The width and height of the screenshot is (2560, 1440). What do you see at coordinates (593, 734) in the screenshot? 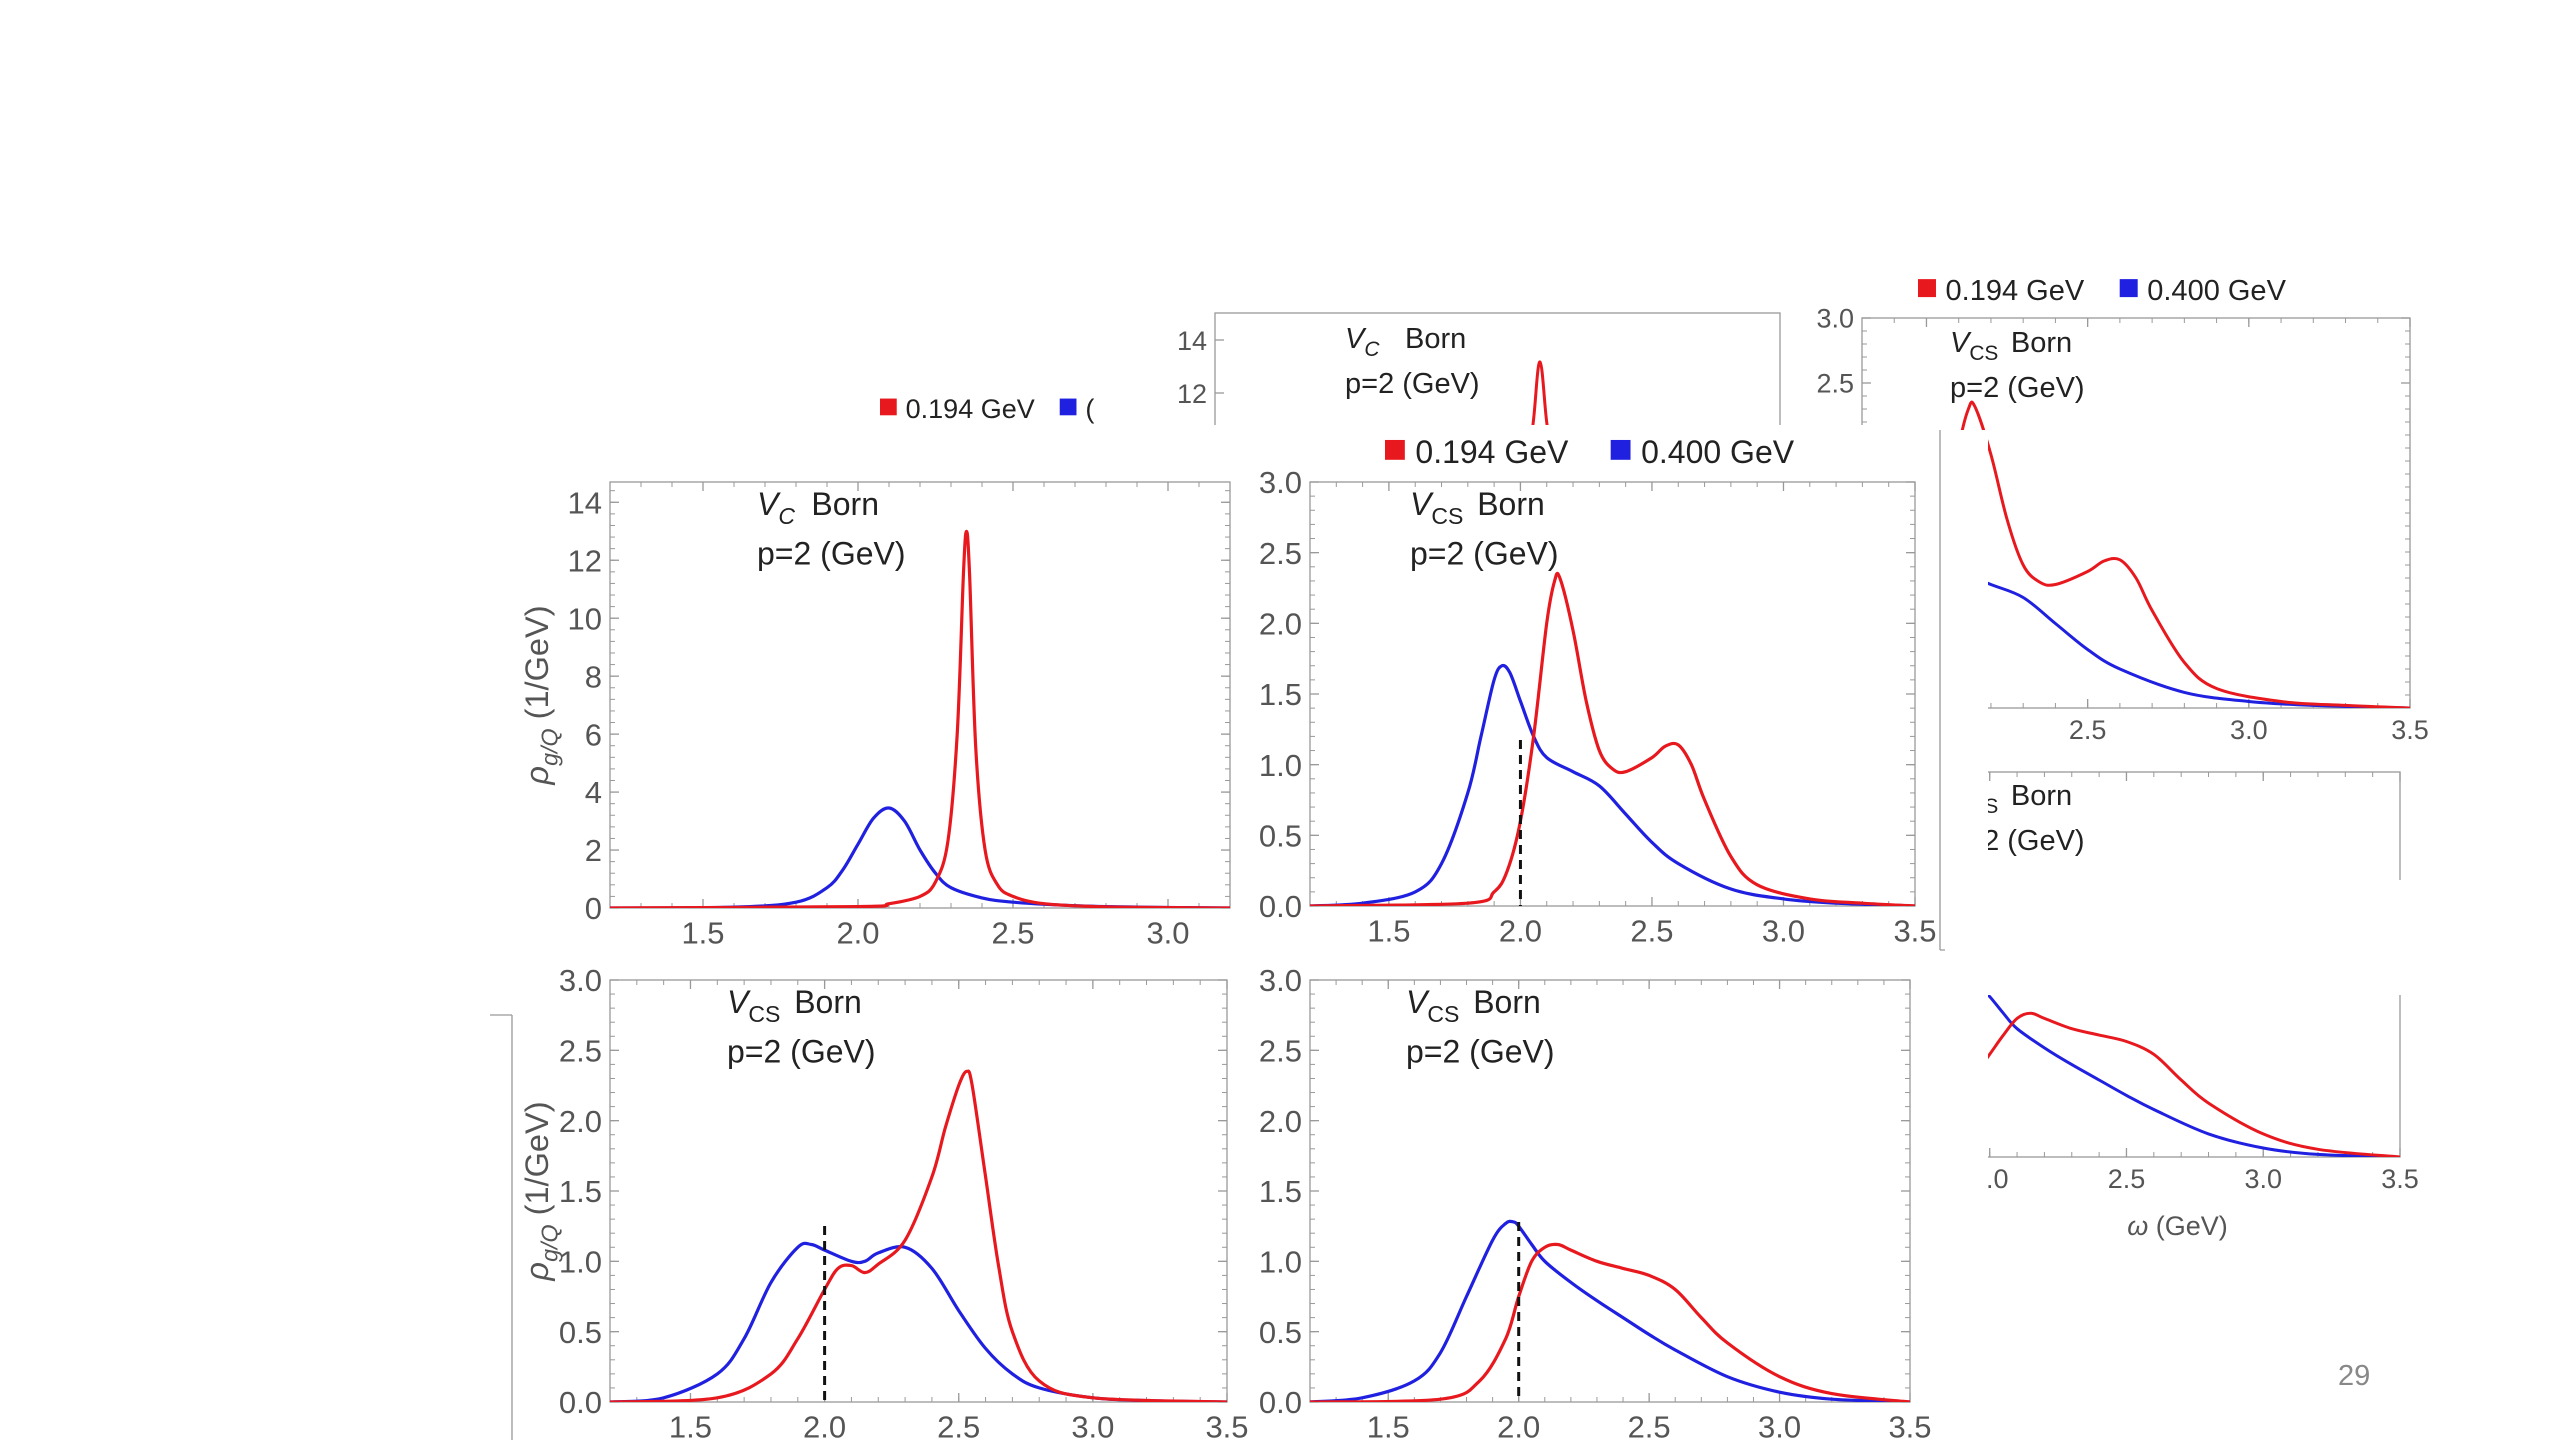
I see `y-tick-label: 6` at bounding box center [593, 734].